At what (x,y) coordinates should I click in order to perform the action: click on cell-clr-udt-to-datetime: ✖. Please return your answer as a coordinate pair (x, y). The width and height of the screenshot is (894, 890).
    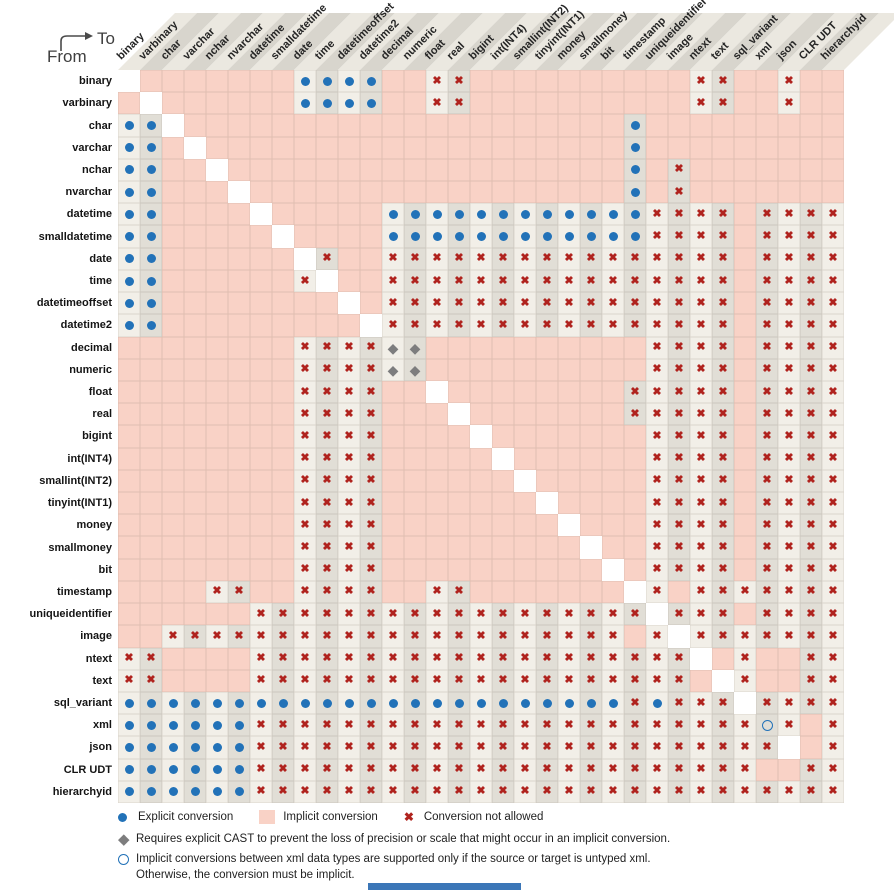
    Looking at the image, I should click on (261, 769).